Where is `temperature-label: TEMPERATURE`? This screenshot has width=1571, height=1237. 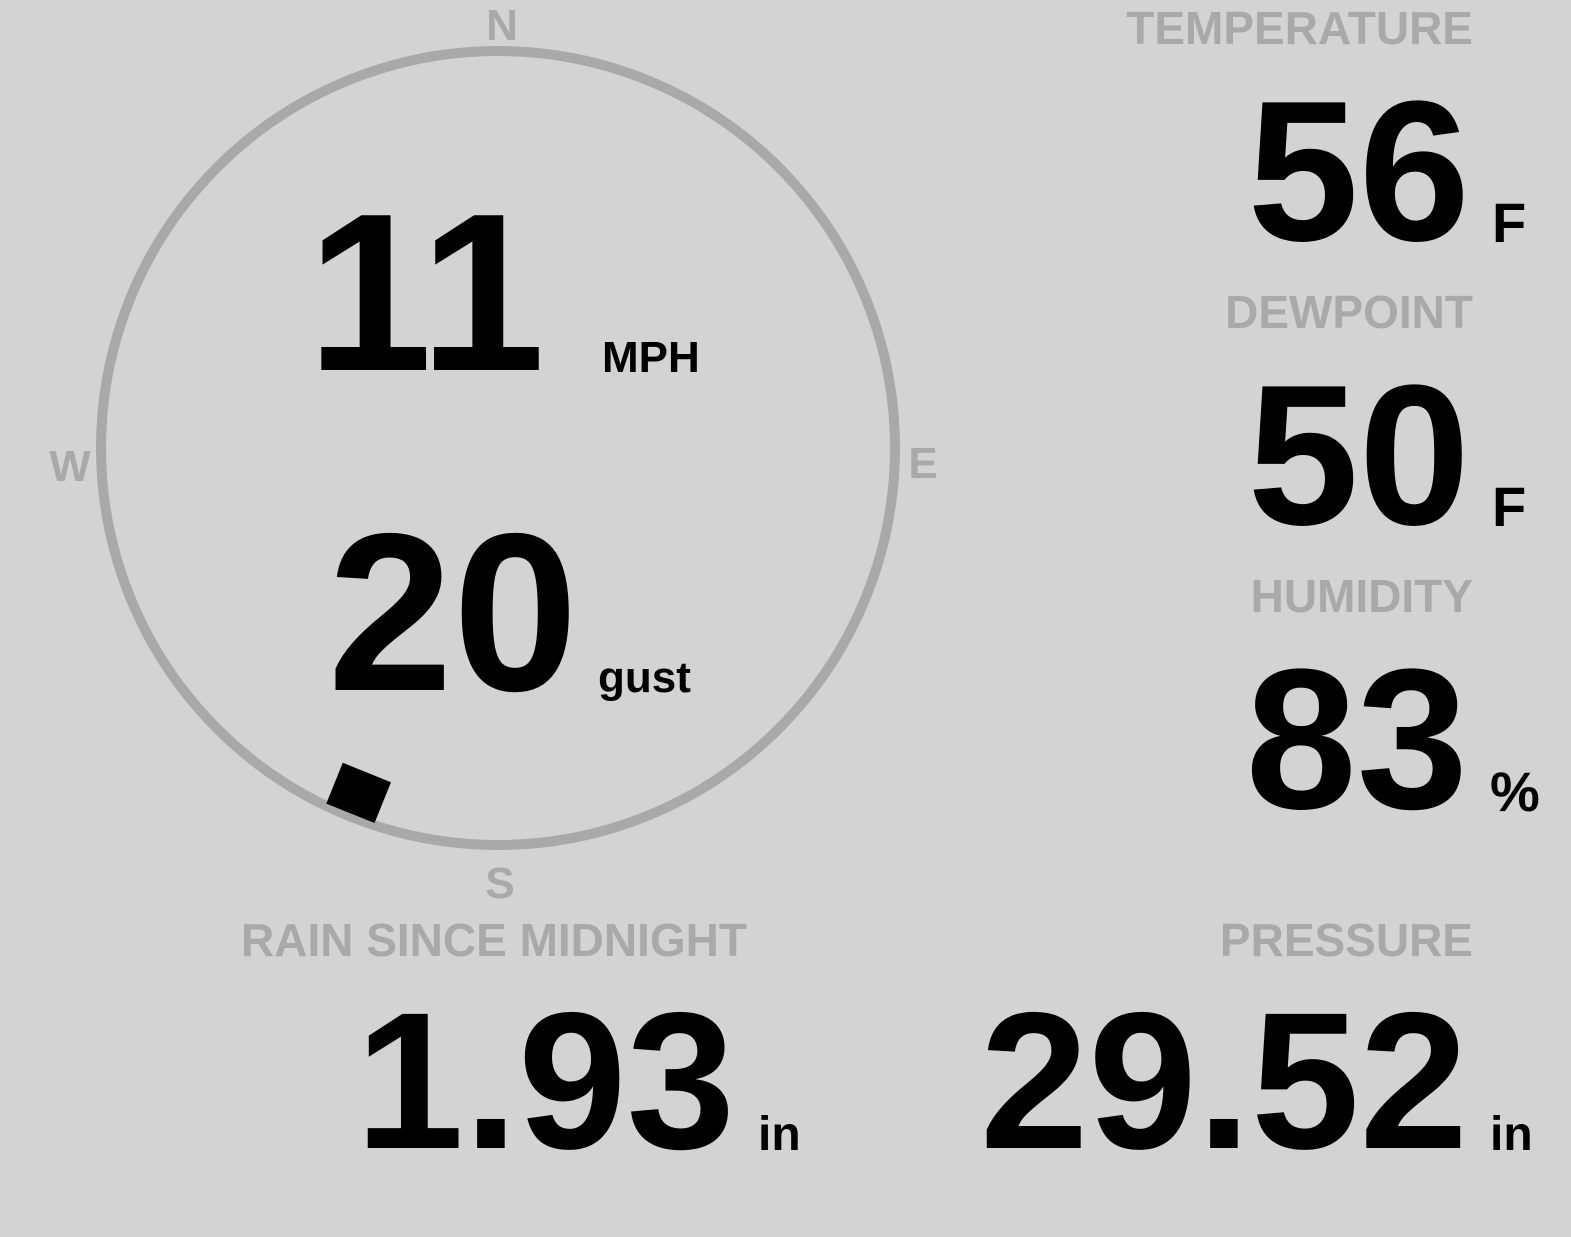 temperature-label: TEMPERATURE is located at coordinates (1299, 28).